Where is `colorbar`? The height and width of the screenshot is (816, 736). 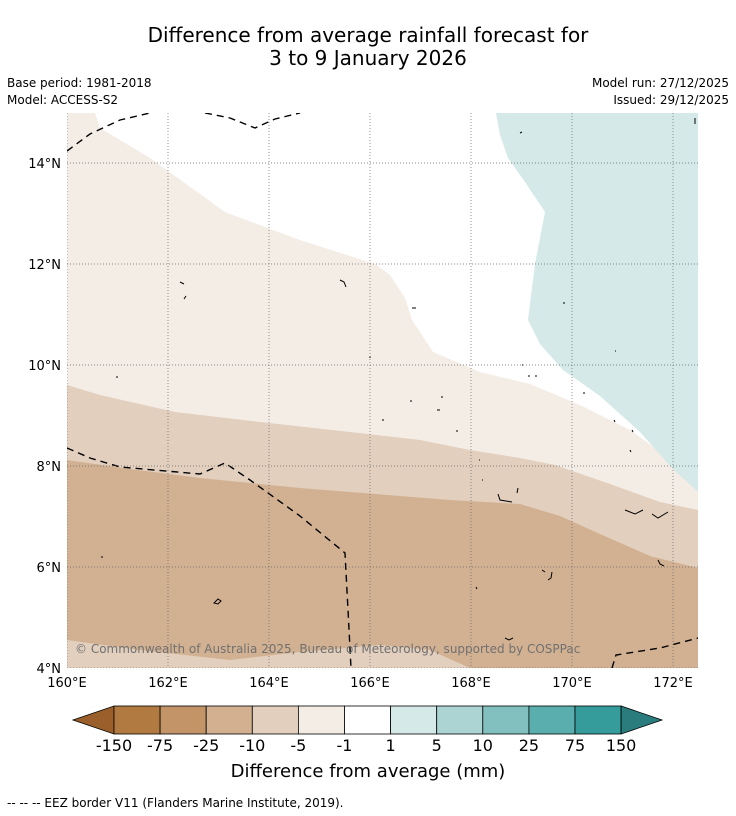 colorbar is located at coordinates (367, 720).